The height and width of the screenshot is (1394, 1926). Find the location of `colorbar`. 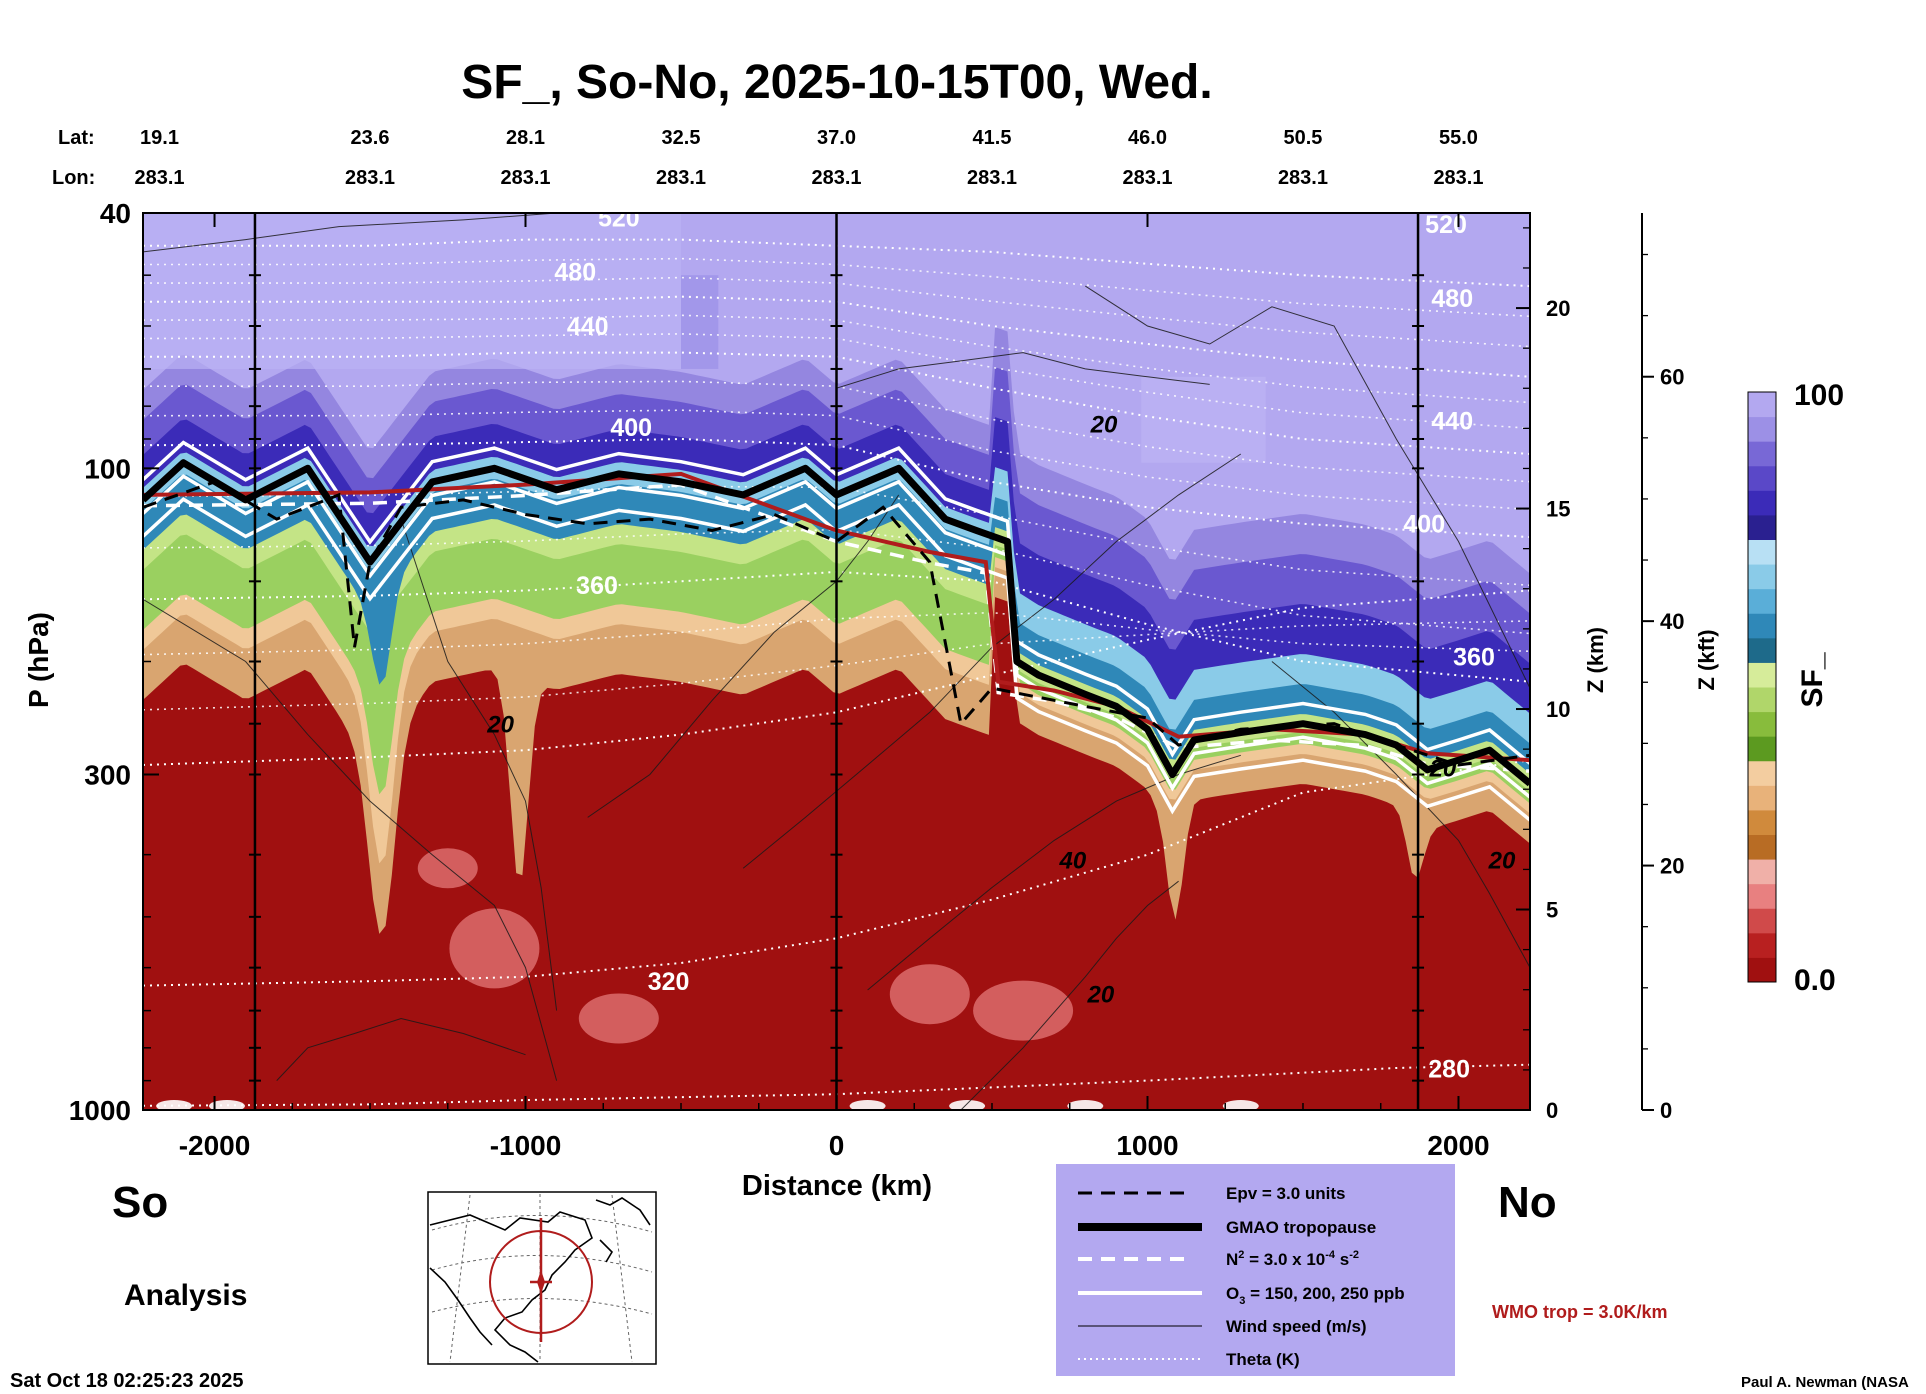

colorbar is located at coordinates (1762, 687).